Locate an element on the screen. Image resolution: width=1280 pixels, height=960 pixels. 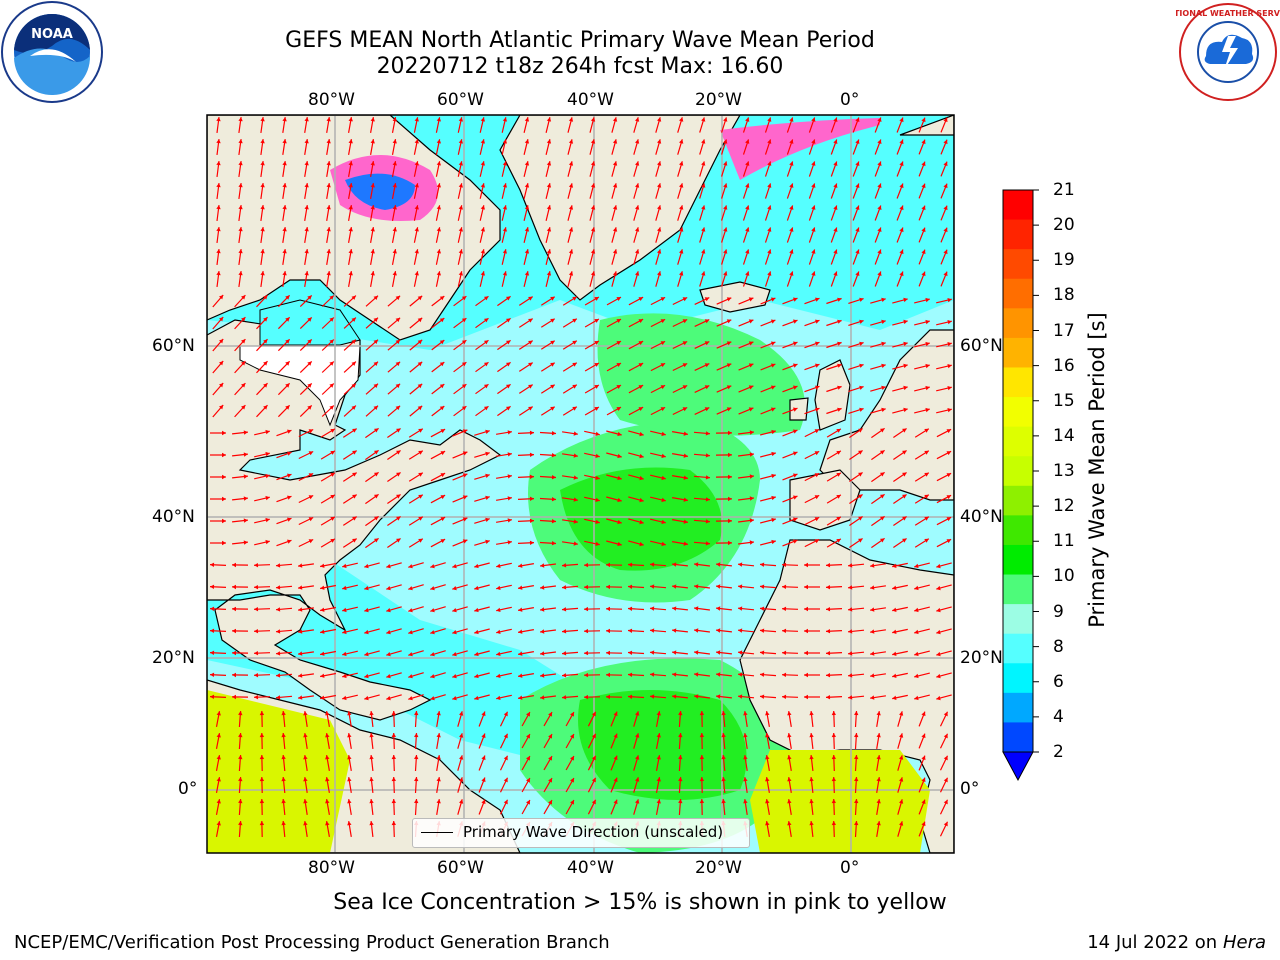
tick-right-40n: 40°N is located at coordinates (981, 517).